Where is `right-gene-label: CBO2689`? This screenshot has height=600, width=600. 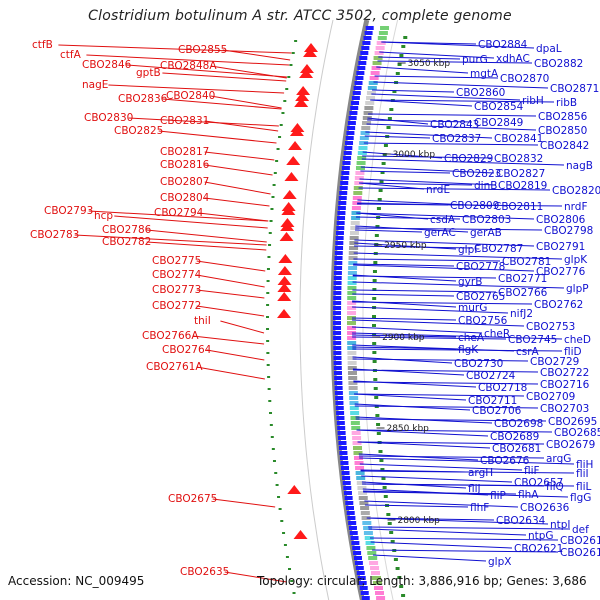
right-gene-label: CBO2689 is located at coordinates (514, 437).